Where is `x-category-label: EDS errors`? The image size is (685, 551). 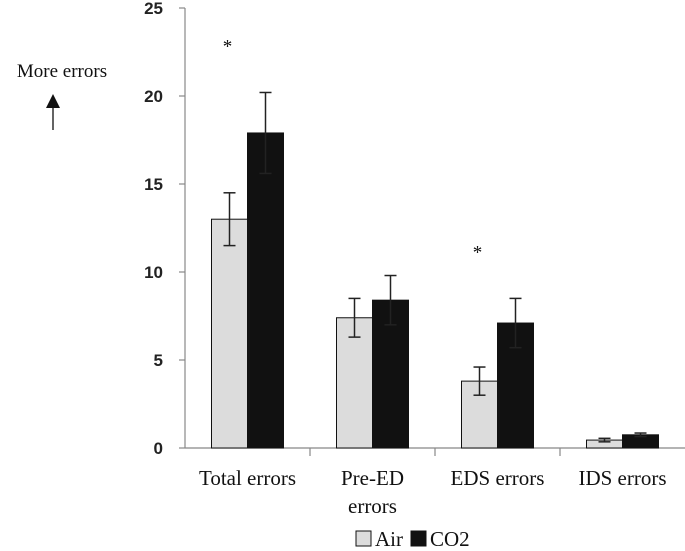 x-category-label: EDS errors is located at coordinates (498, 478).